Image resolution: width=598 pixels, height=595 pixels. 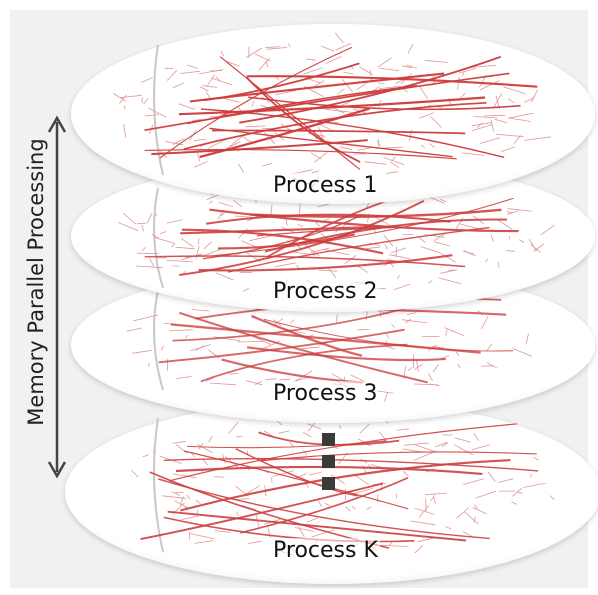 I want to click on memory-parallel-processing-label: Memory Parallel Processing, so click(x=36, y=282).